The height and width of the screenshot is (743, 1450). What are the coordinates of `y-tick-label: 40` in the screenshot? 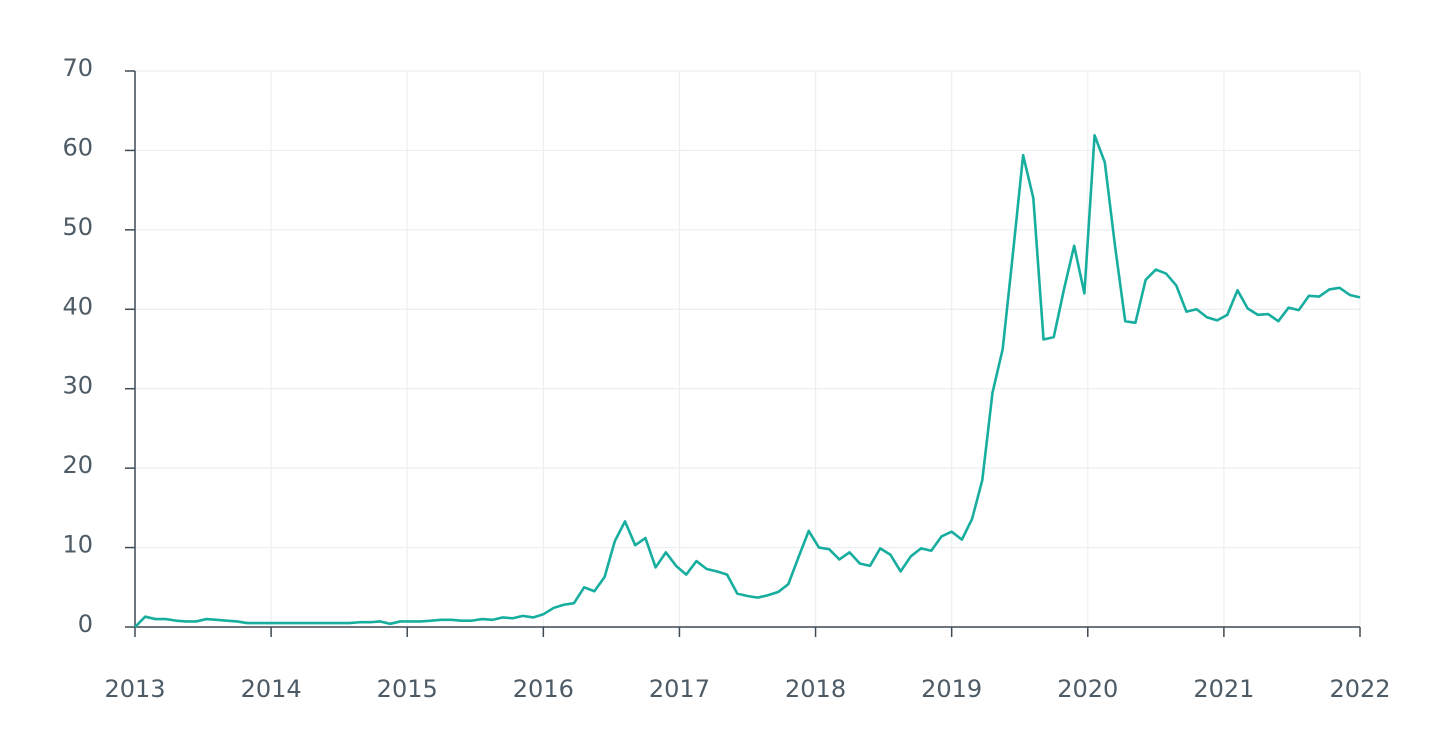 It's located at (77, 306).